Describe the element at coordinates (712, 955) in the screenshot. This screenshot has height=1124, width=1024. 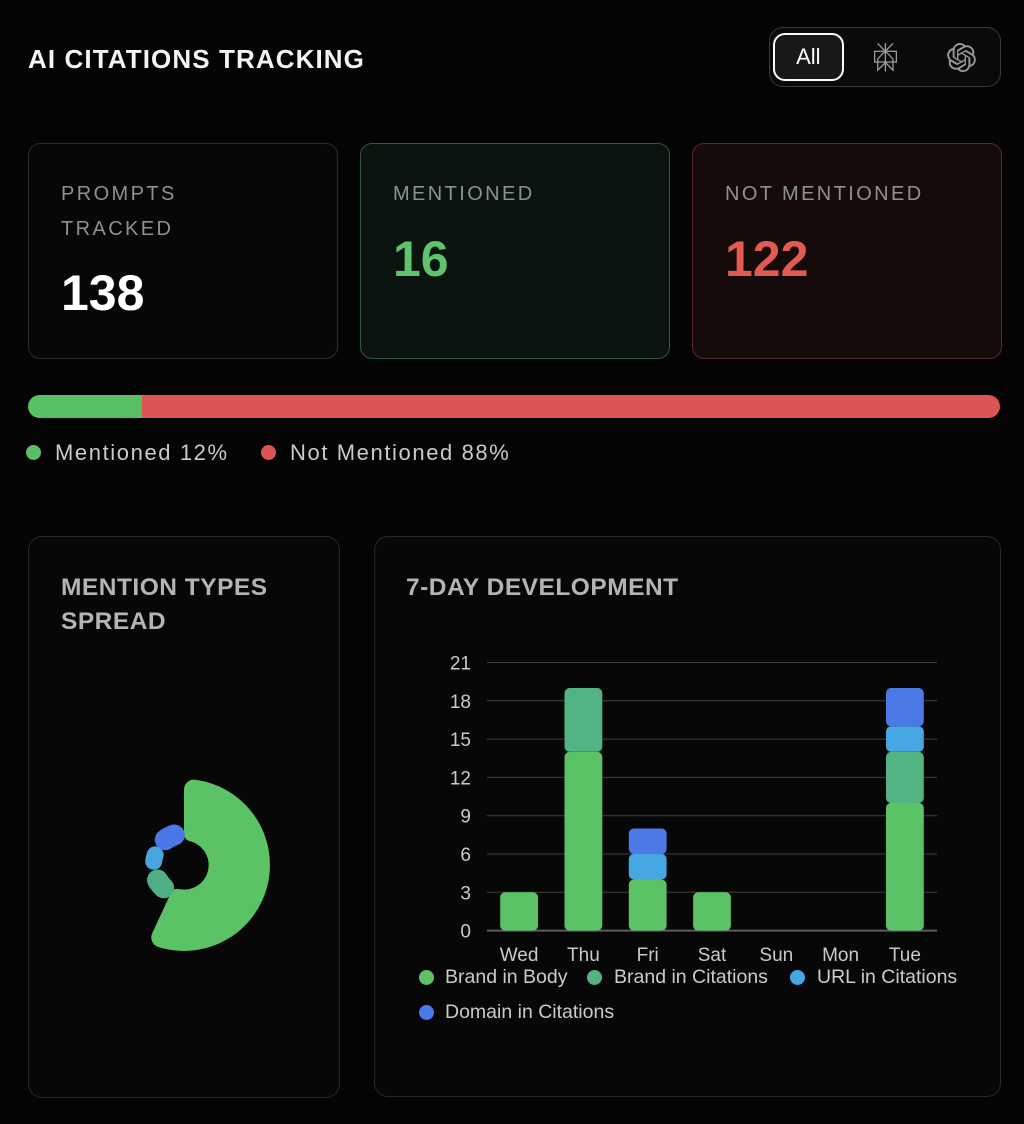
I see `svg-text: Sat` at that location.